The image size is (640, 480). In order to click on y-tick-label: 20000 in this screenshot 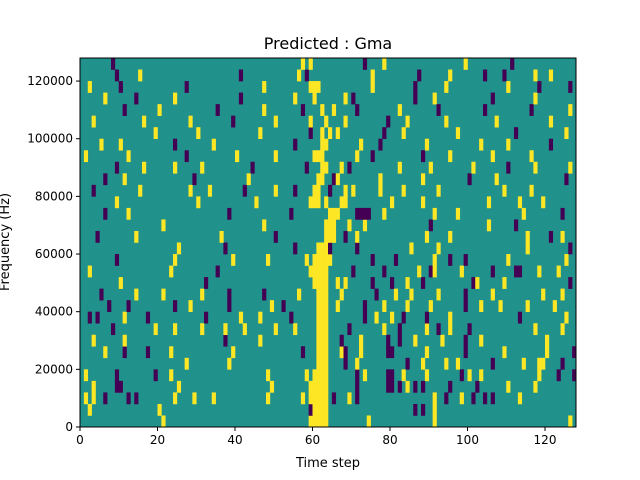, I will do `click(54, 369)`.